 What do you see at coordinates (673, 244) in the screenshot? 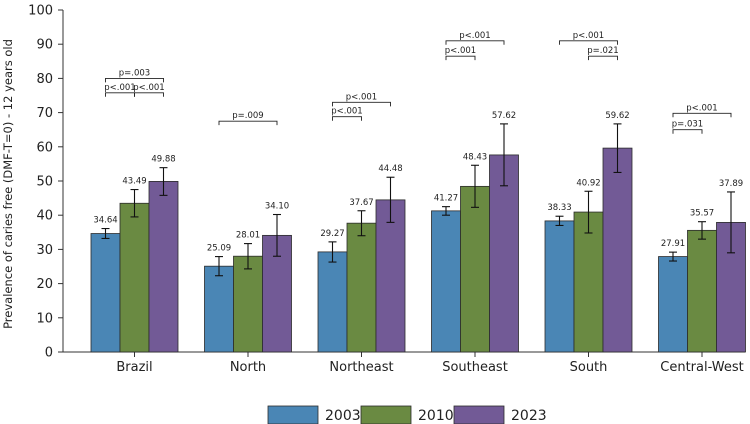
I see `data-label: 27.91` at bounding box center [673, 244].